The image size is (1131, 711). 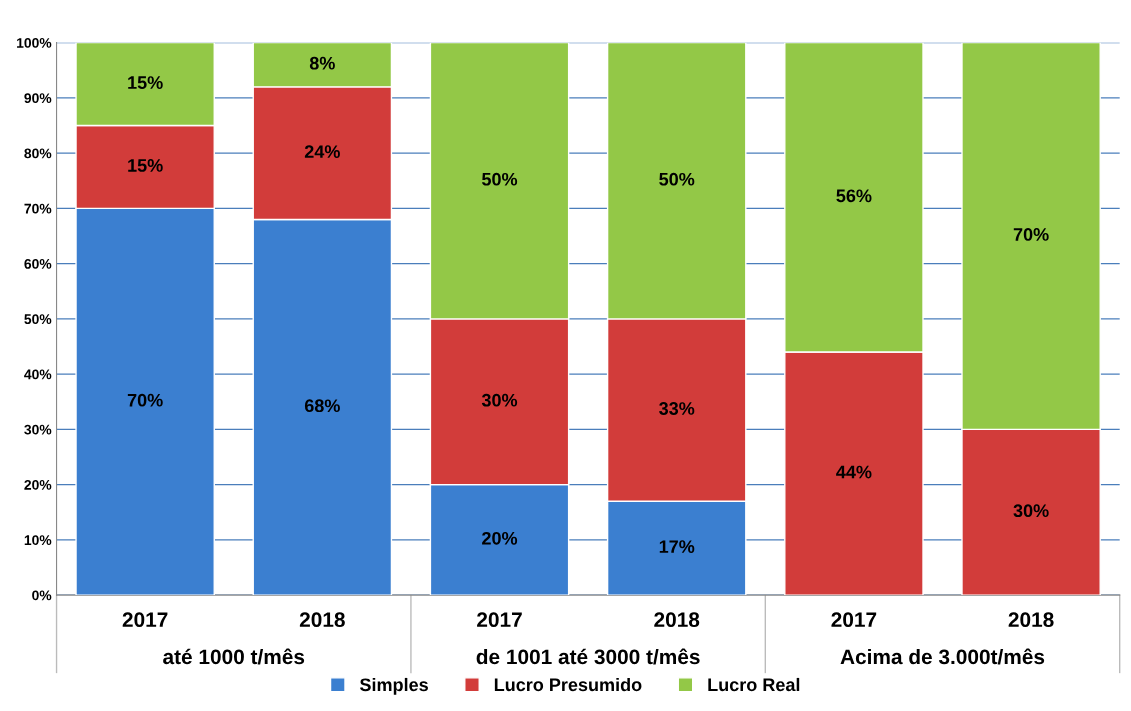 What do you see at coordinates (322, 63) in the screenshot?
I see `data-label: 8%` at bounding box center [322, 63].